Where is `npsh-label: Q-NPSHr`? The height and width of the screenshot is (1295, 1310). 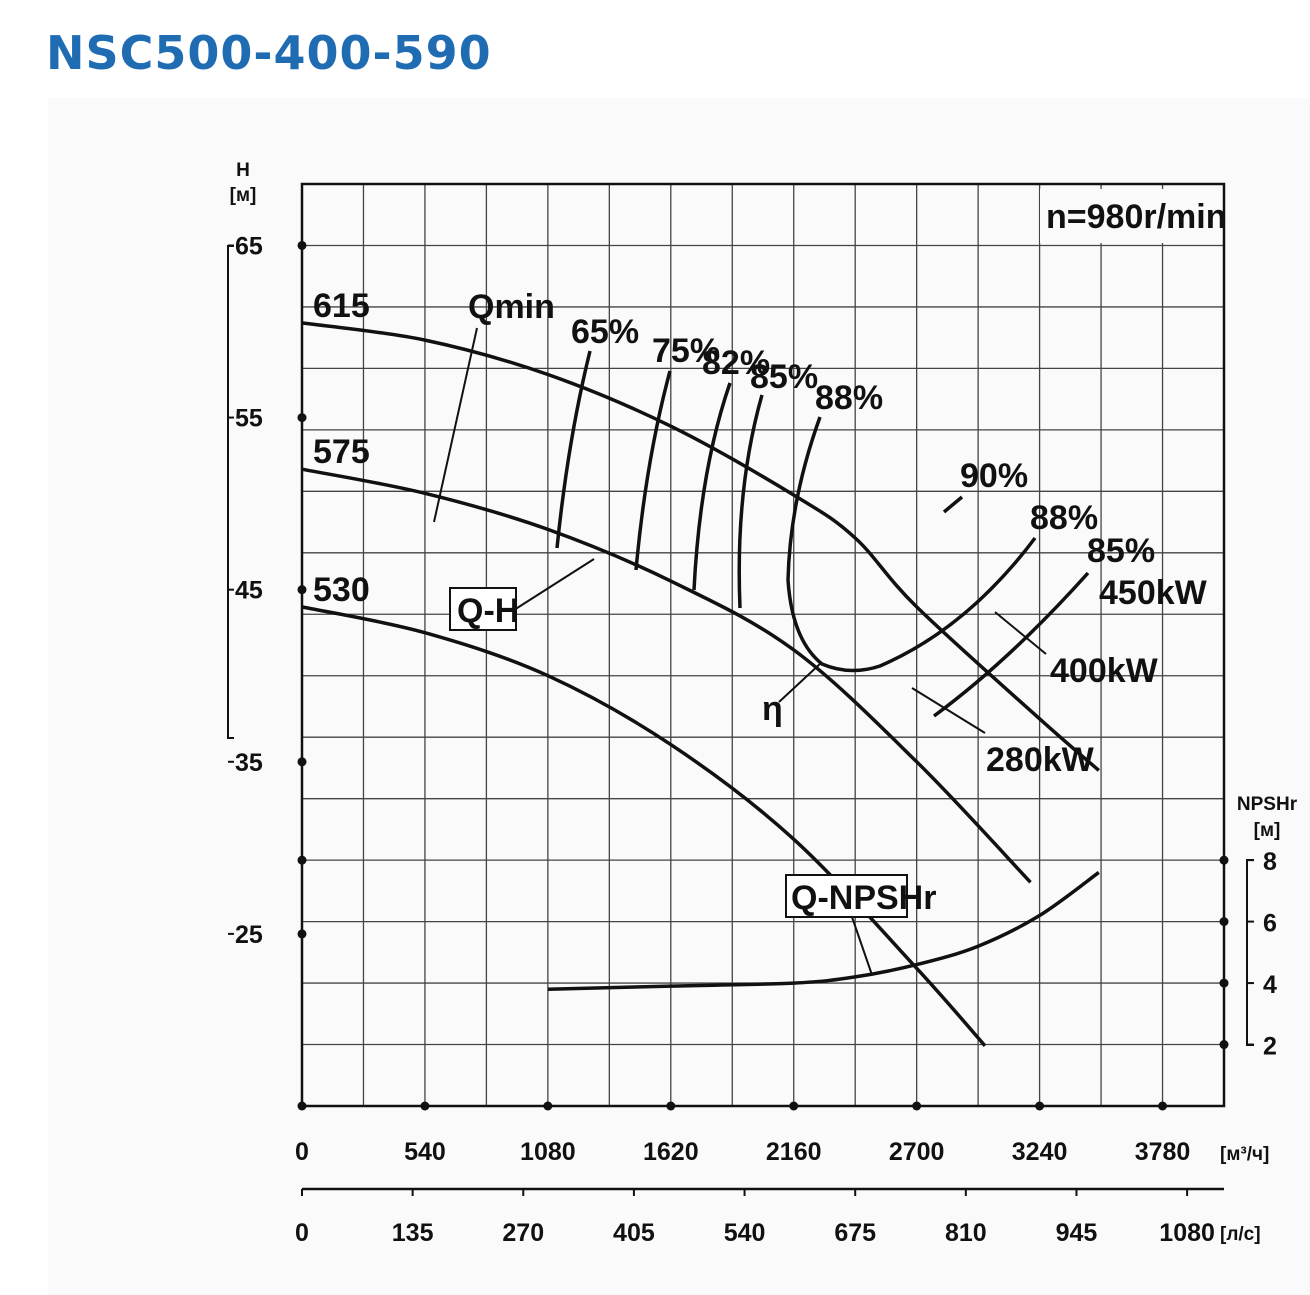 npsh-label: Q-NPSHr is located at coordinates (863, 898).